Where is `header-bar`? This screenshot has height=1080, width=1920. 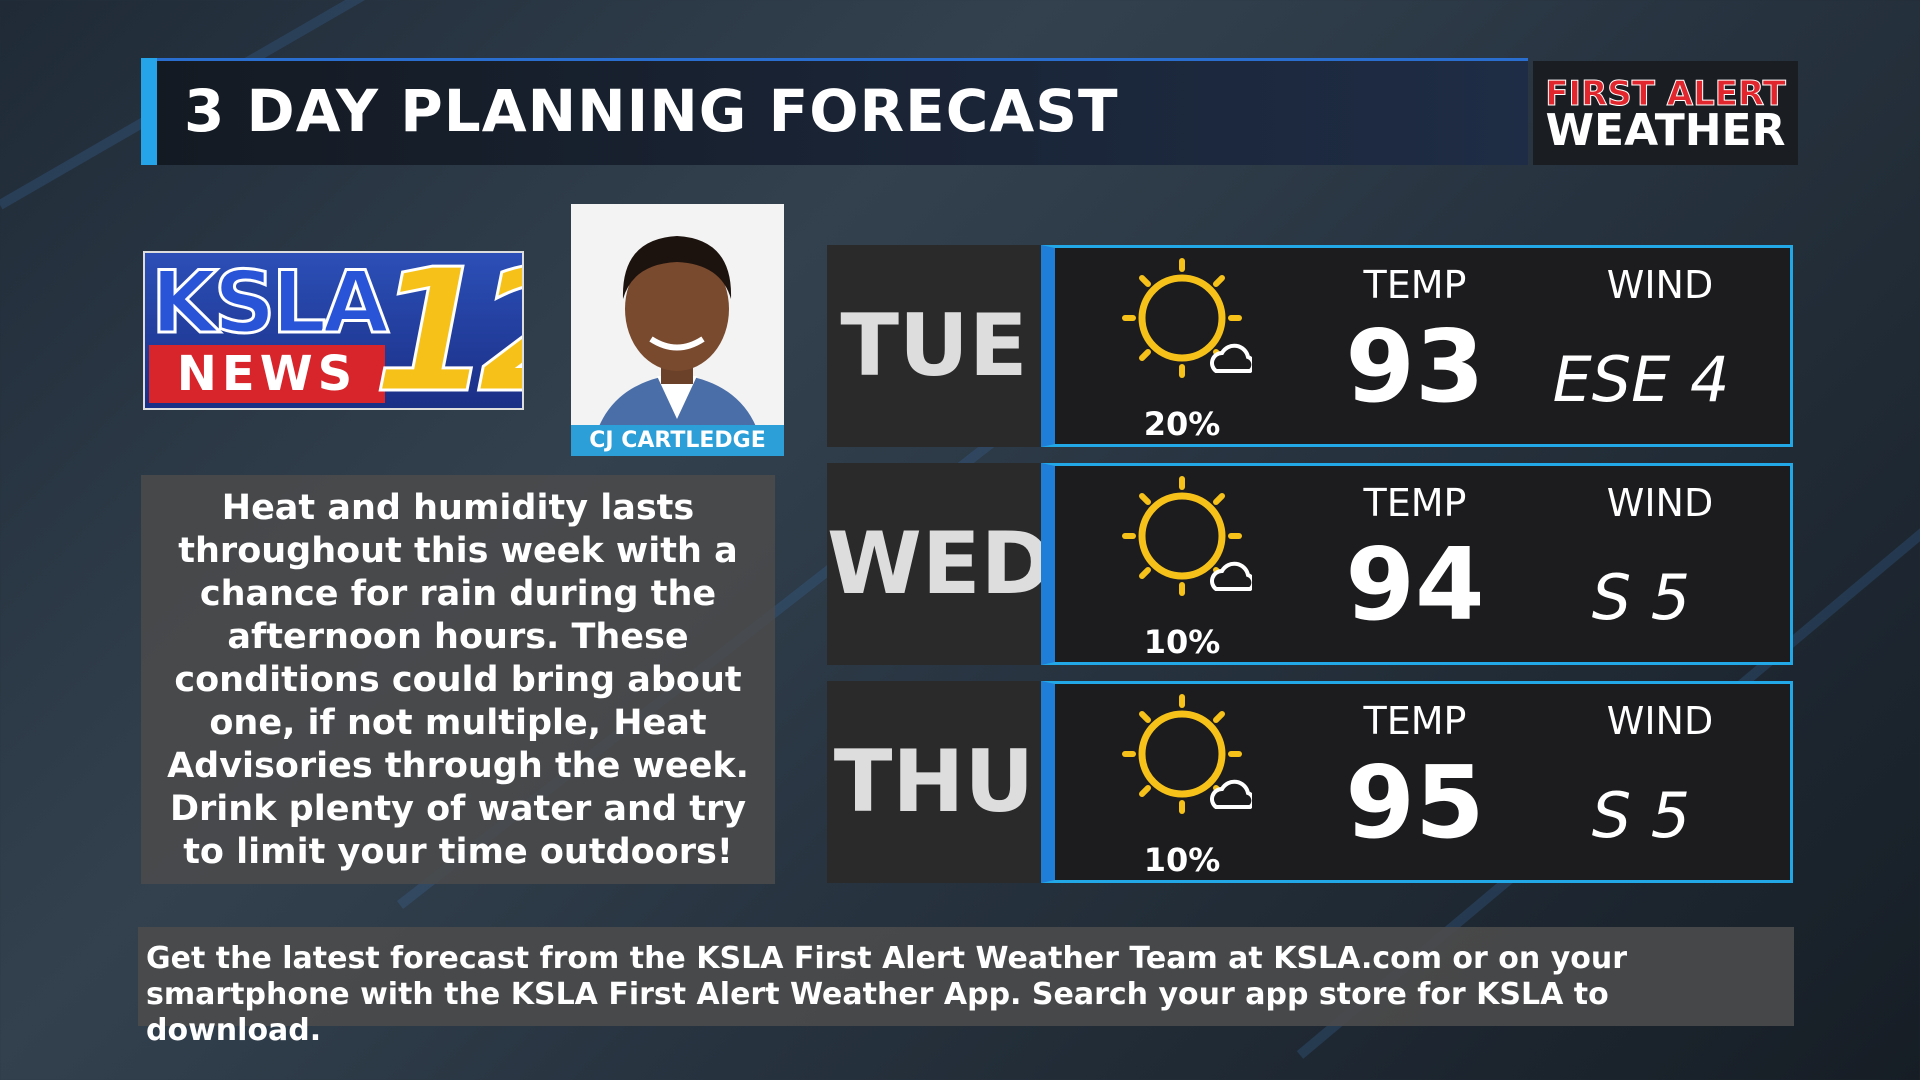
header-bar is located at coordinates (834, 111).